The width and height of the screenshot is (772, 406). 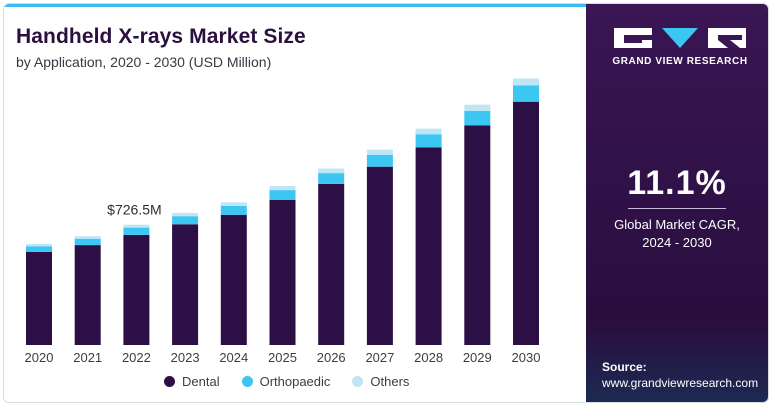 What do you see at coordinates (526, 82) in the screenshot?
I see `bar-others-2030` at bounding box center [526, 82].